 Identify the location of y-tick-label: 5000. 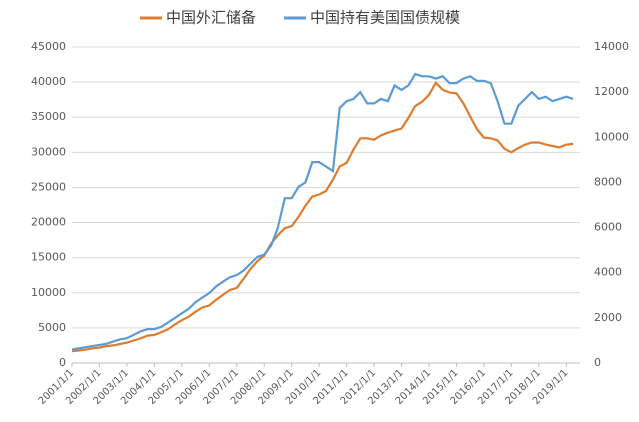
(52, 327).